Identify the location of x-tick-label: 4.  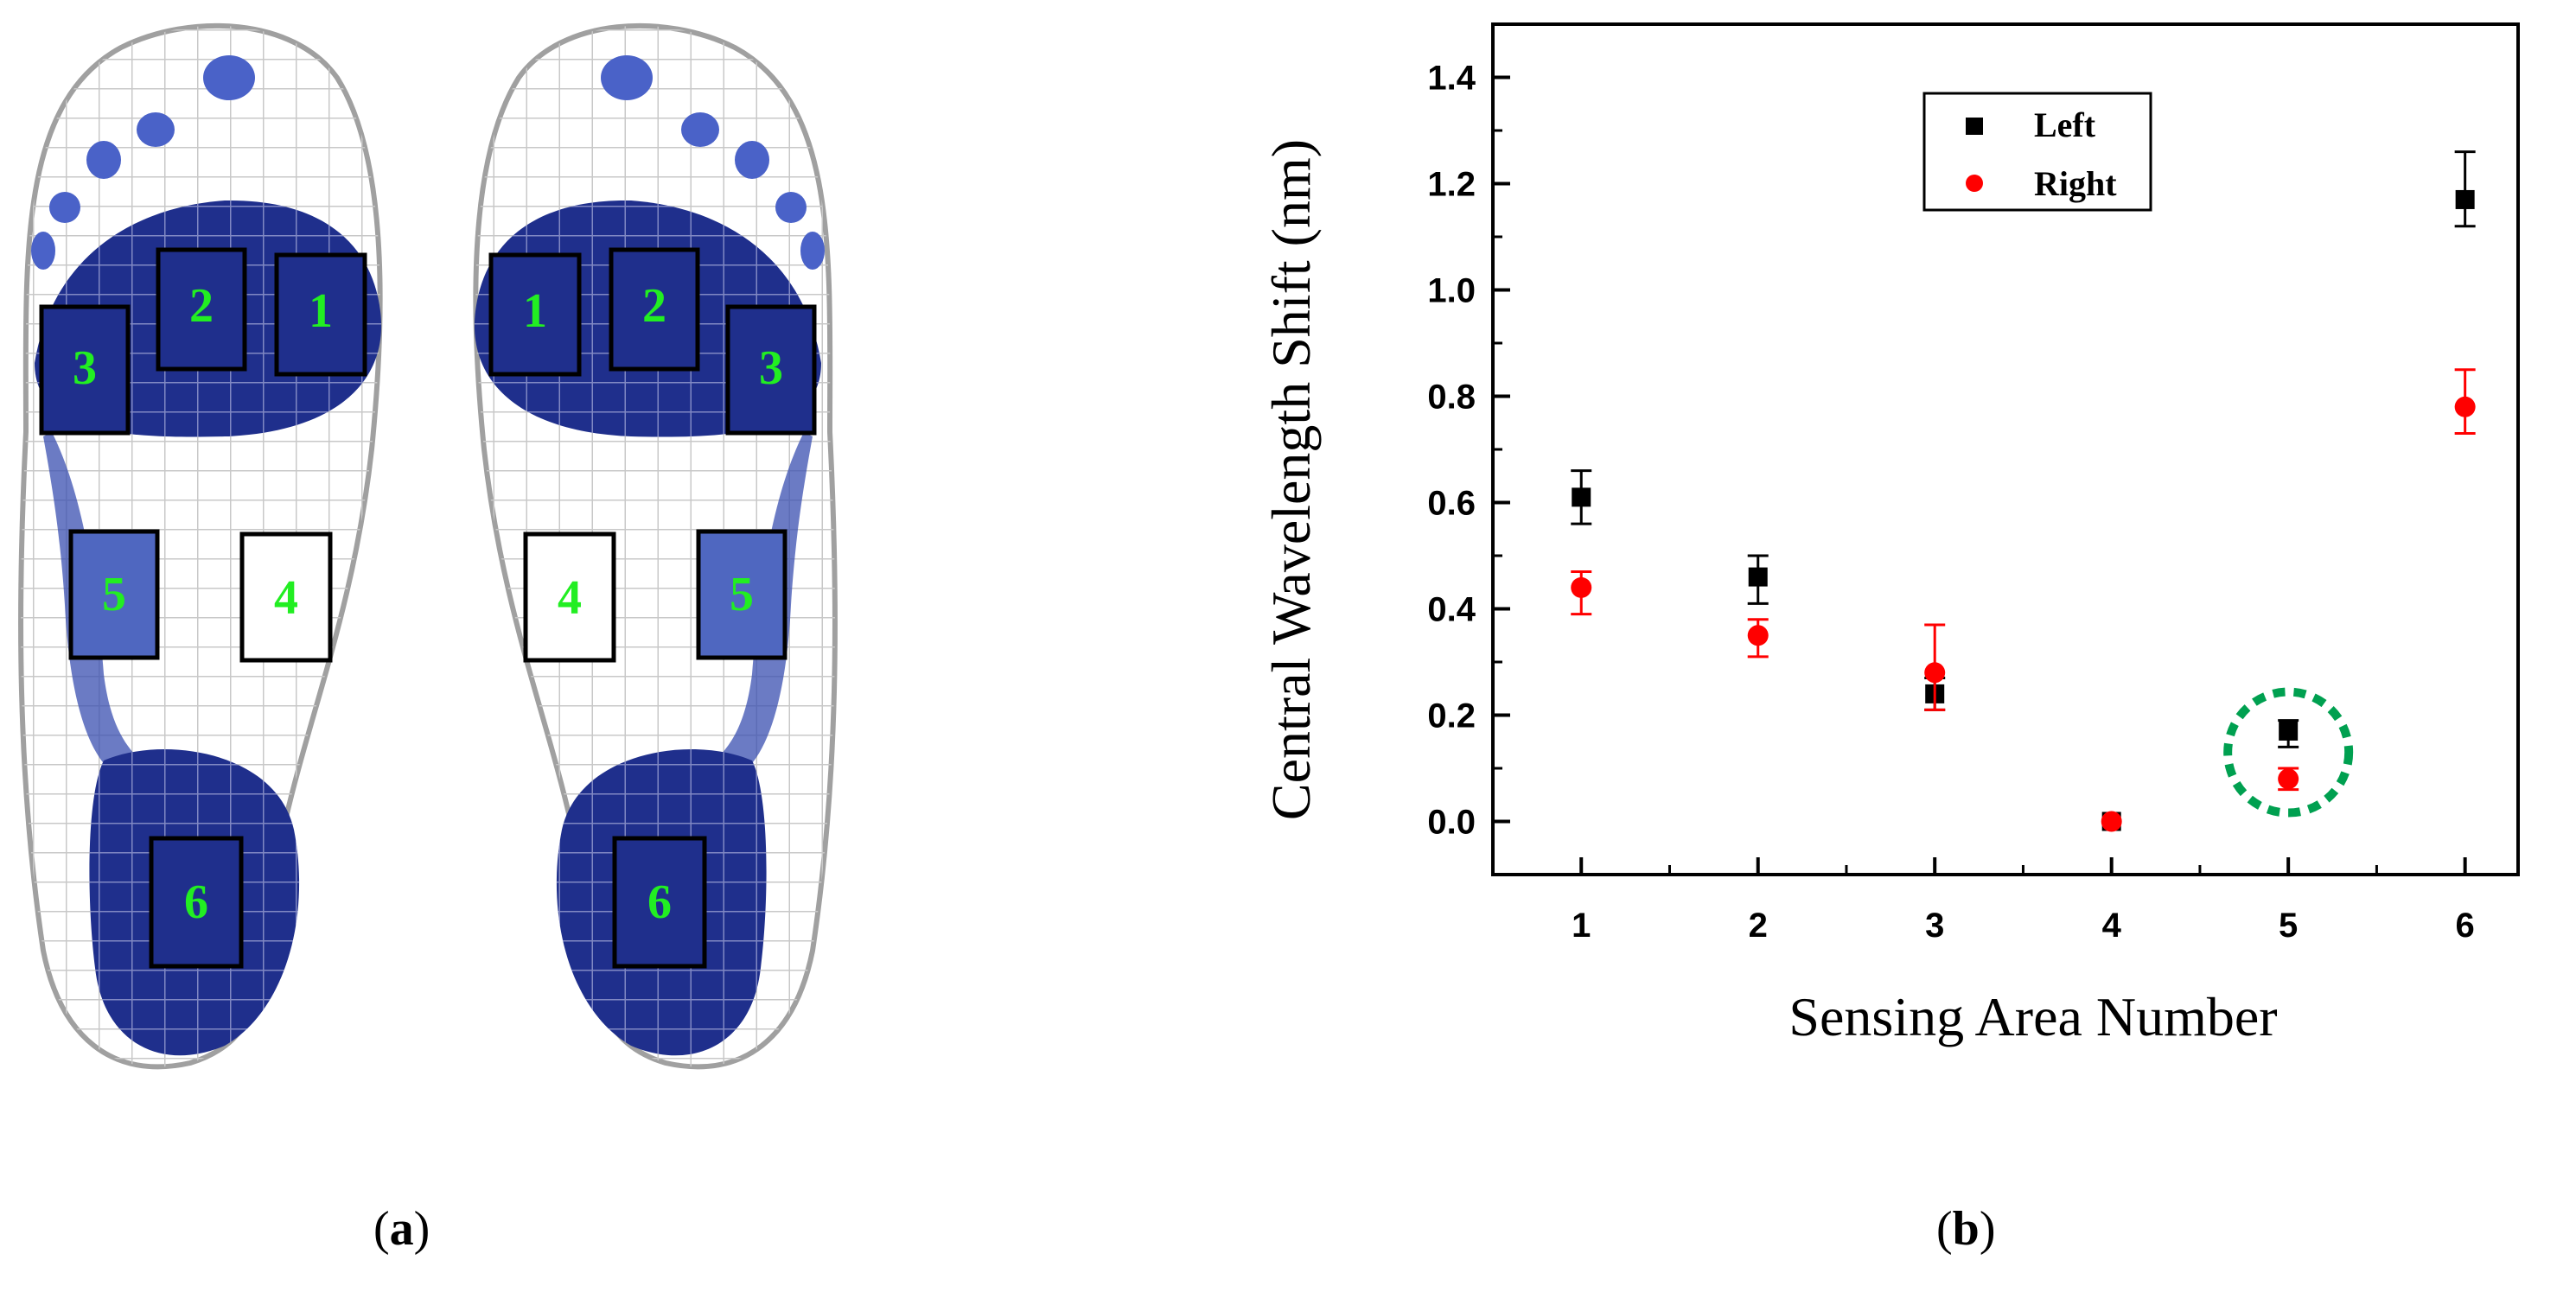
(2112, 926).